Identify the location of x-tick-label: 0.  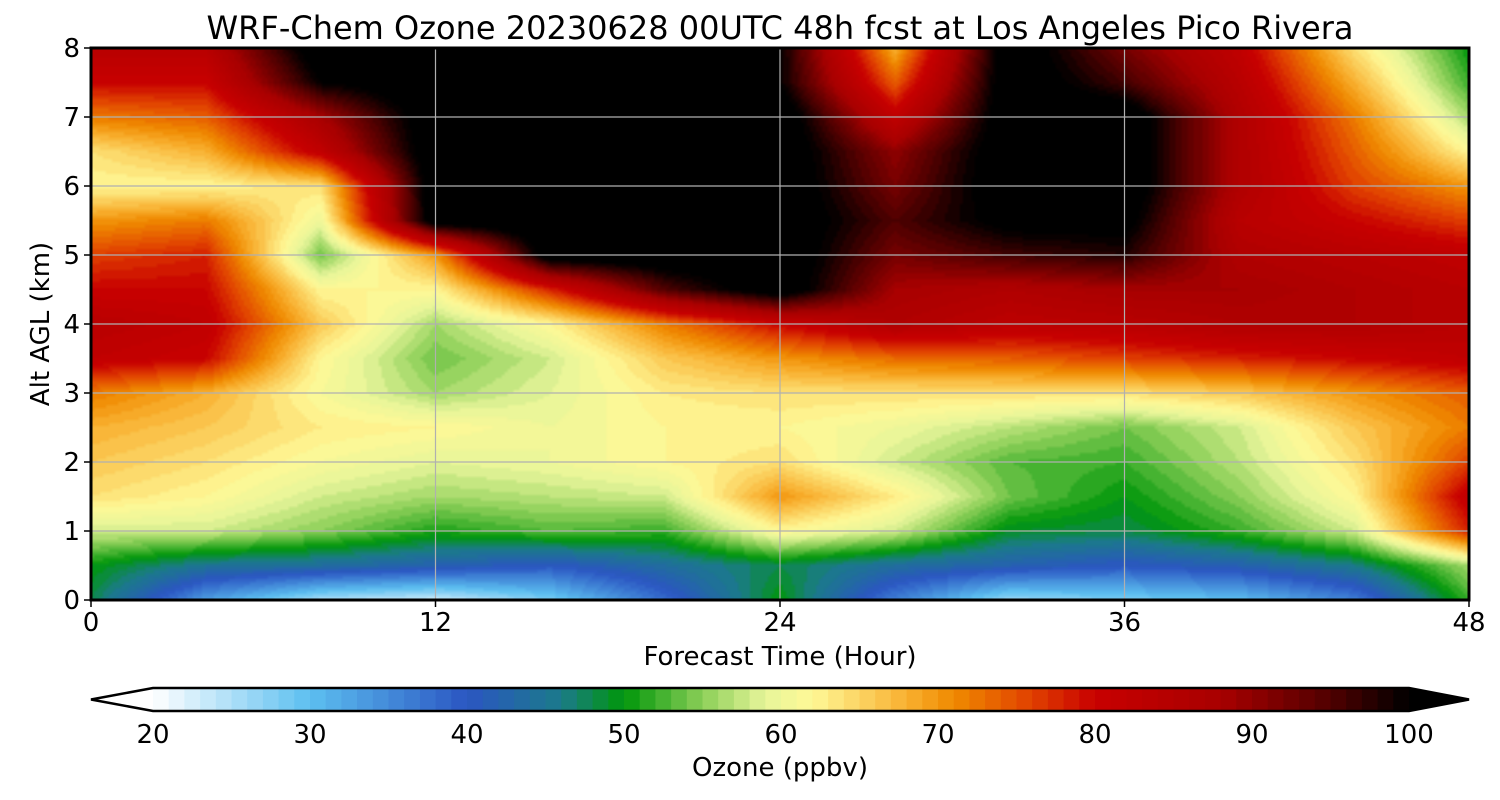
(91, 623).